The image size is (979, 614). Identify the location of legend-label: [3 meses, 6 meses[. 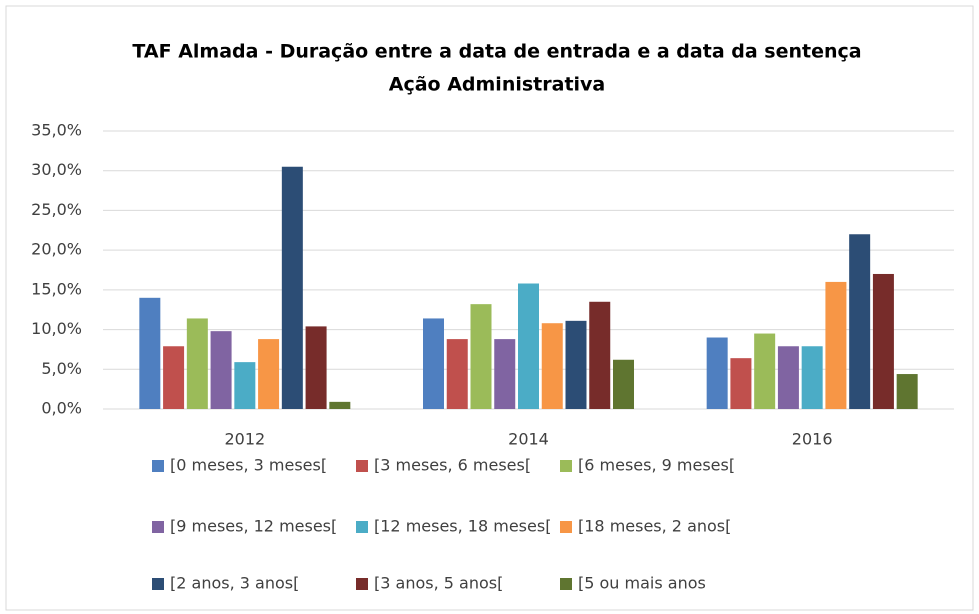
(452, 465).